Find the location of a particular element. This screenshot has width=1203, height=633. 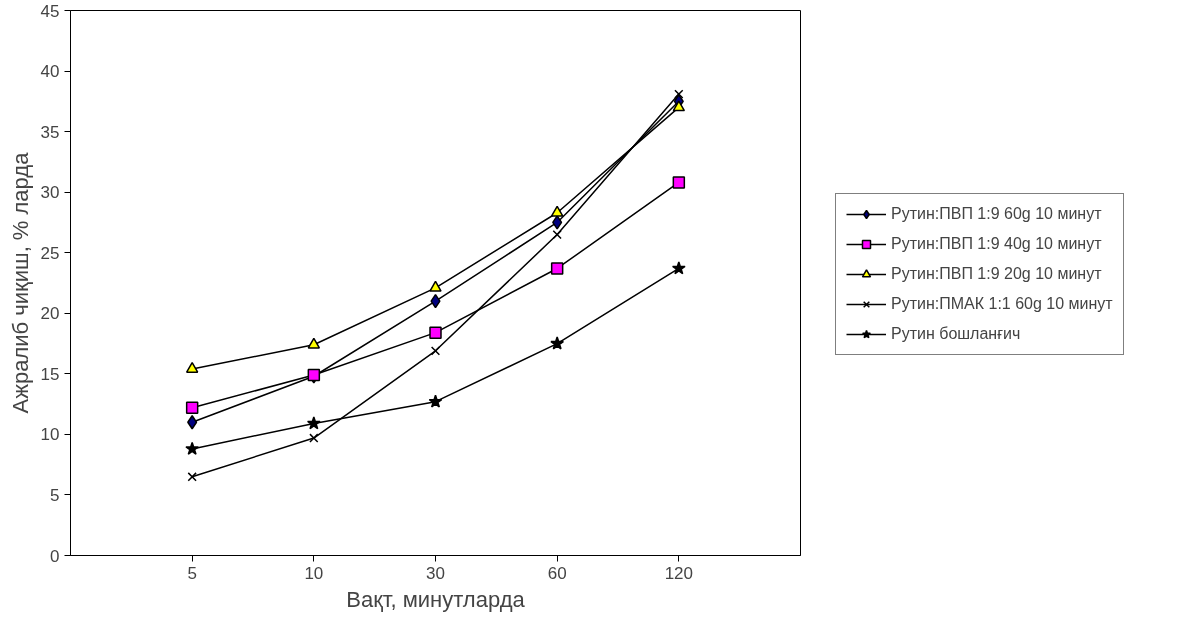

x-tick-label: 5 is located at coordinates (192, 573).